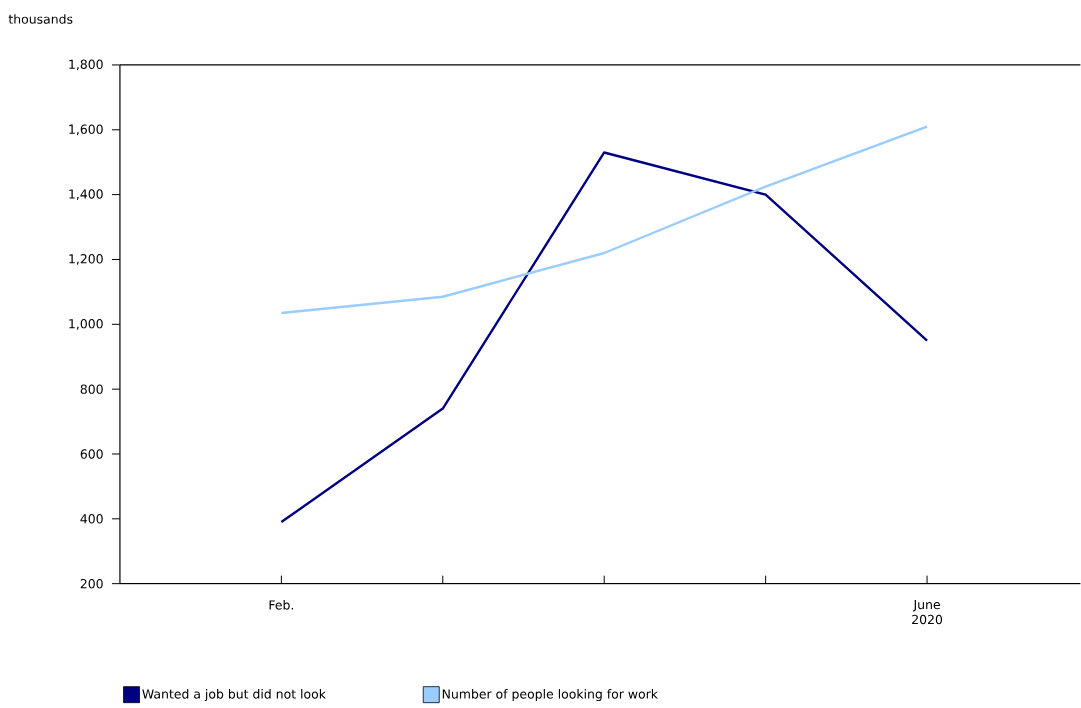 This screenshot has width=1081, height=708. What do you see at coordinates (91, 519) in the screenshot?
I see `y-tick-label: 400` at bounding box center [91, 519].